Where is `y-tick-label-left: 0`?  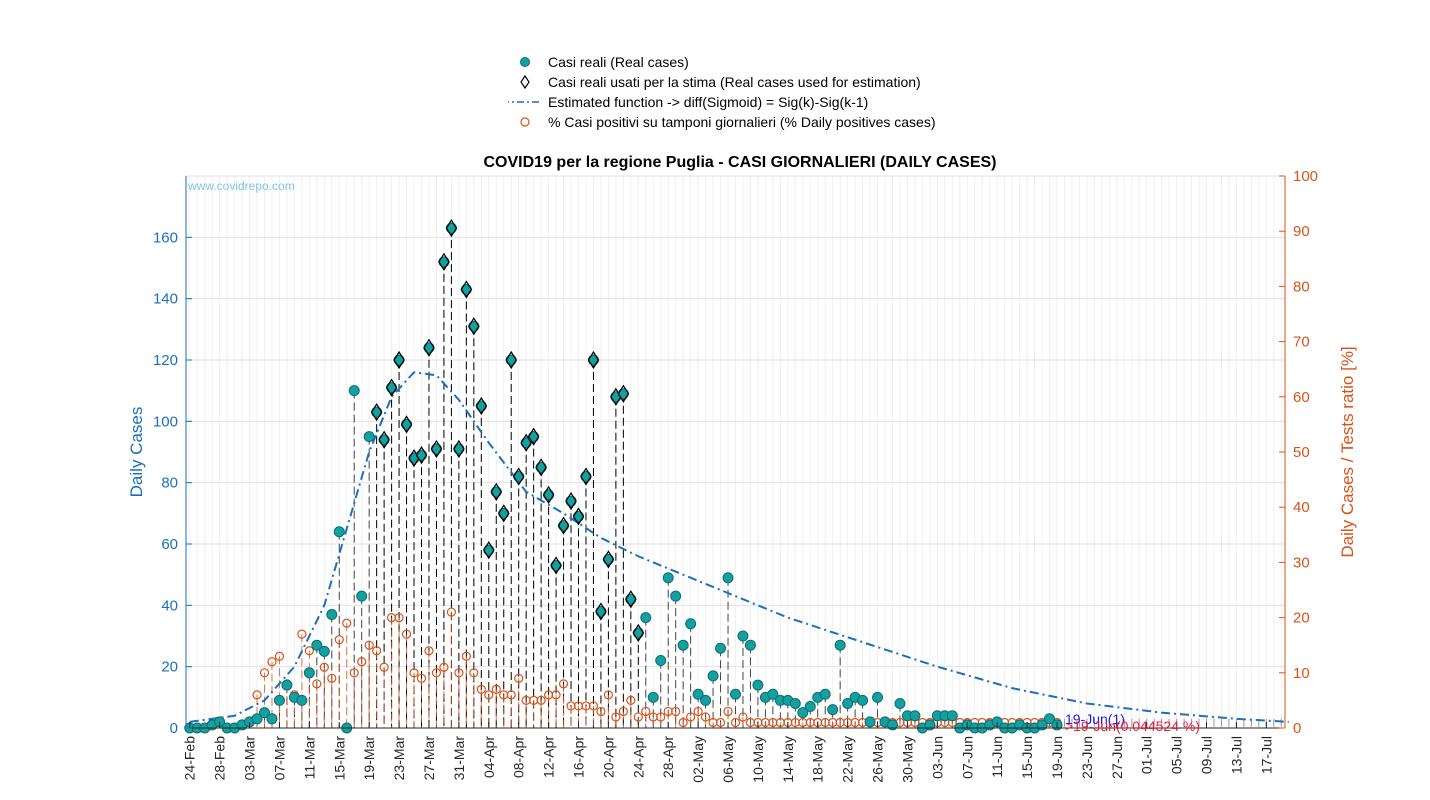
y-tick-label-left: 0 is located at coordinates (174, 728).